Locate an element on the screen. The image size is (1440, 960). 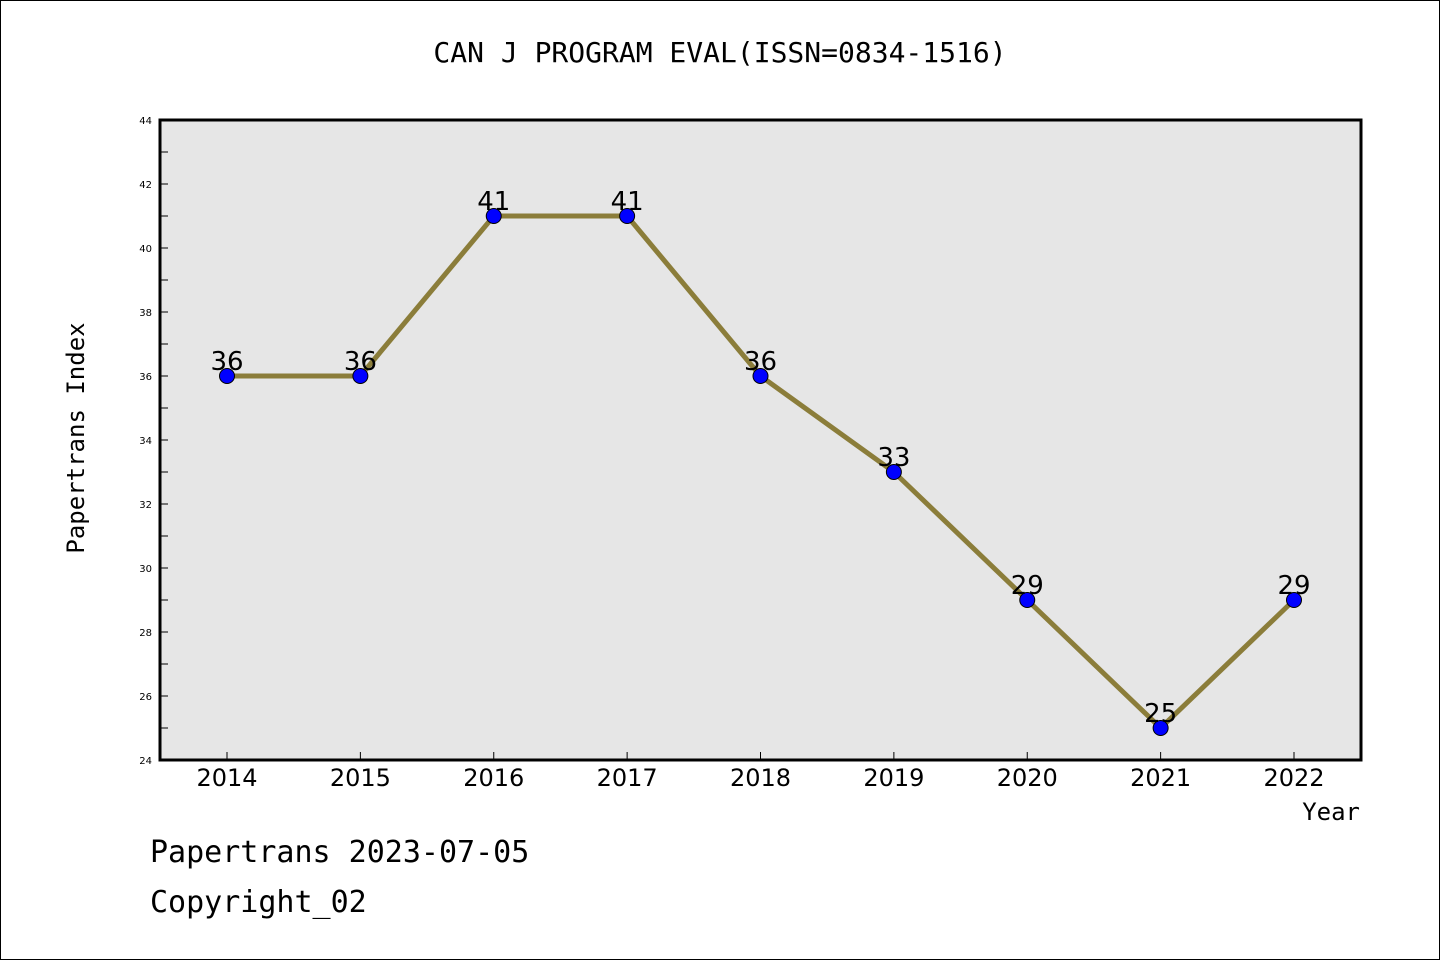
y-tick-label: 26 is located at coordinates (145, 697).